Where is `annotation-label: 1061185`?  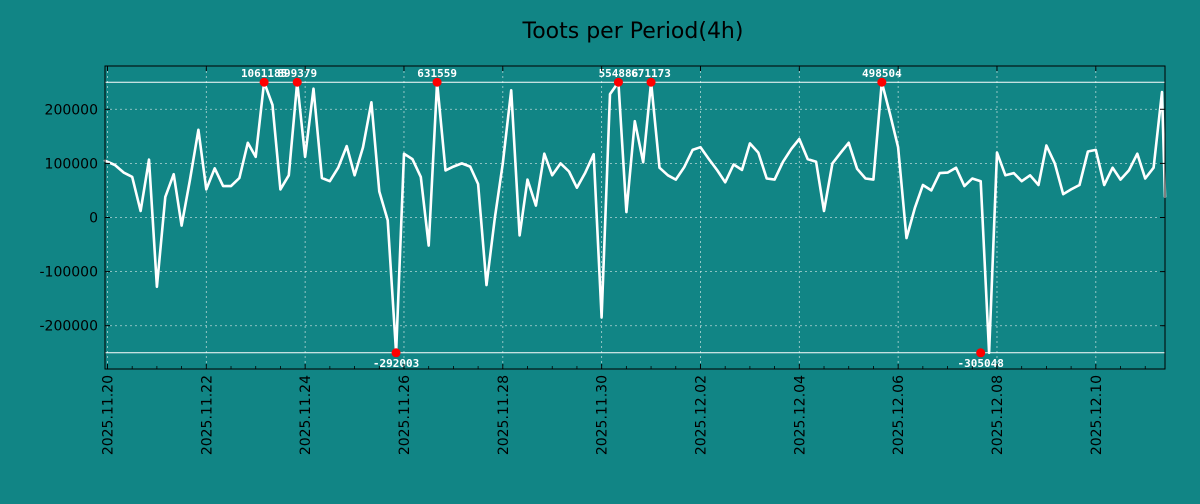 annotation-label: 1061185 is located at coordinates (264, 73).